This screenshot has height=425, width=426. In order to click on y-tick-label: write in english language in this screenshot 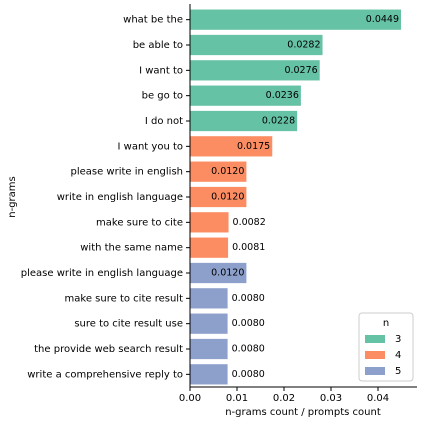, I will do `click(120, 197)`.